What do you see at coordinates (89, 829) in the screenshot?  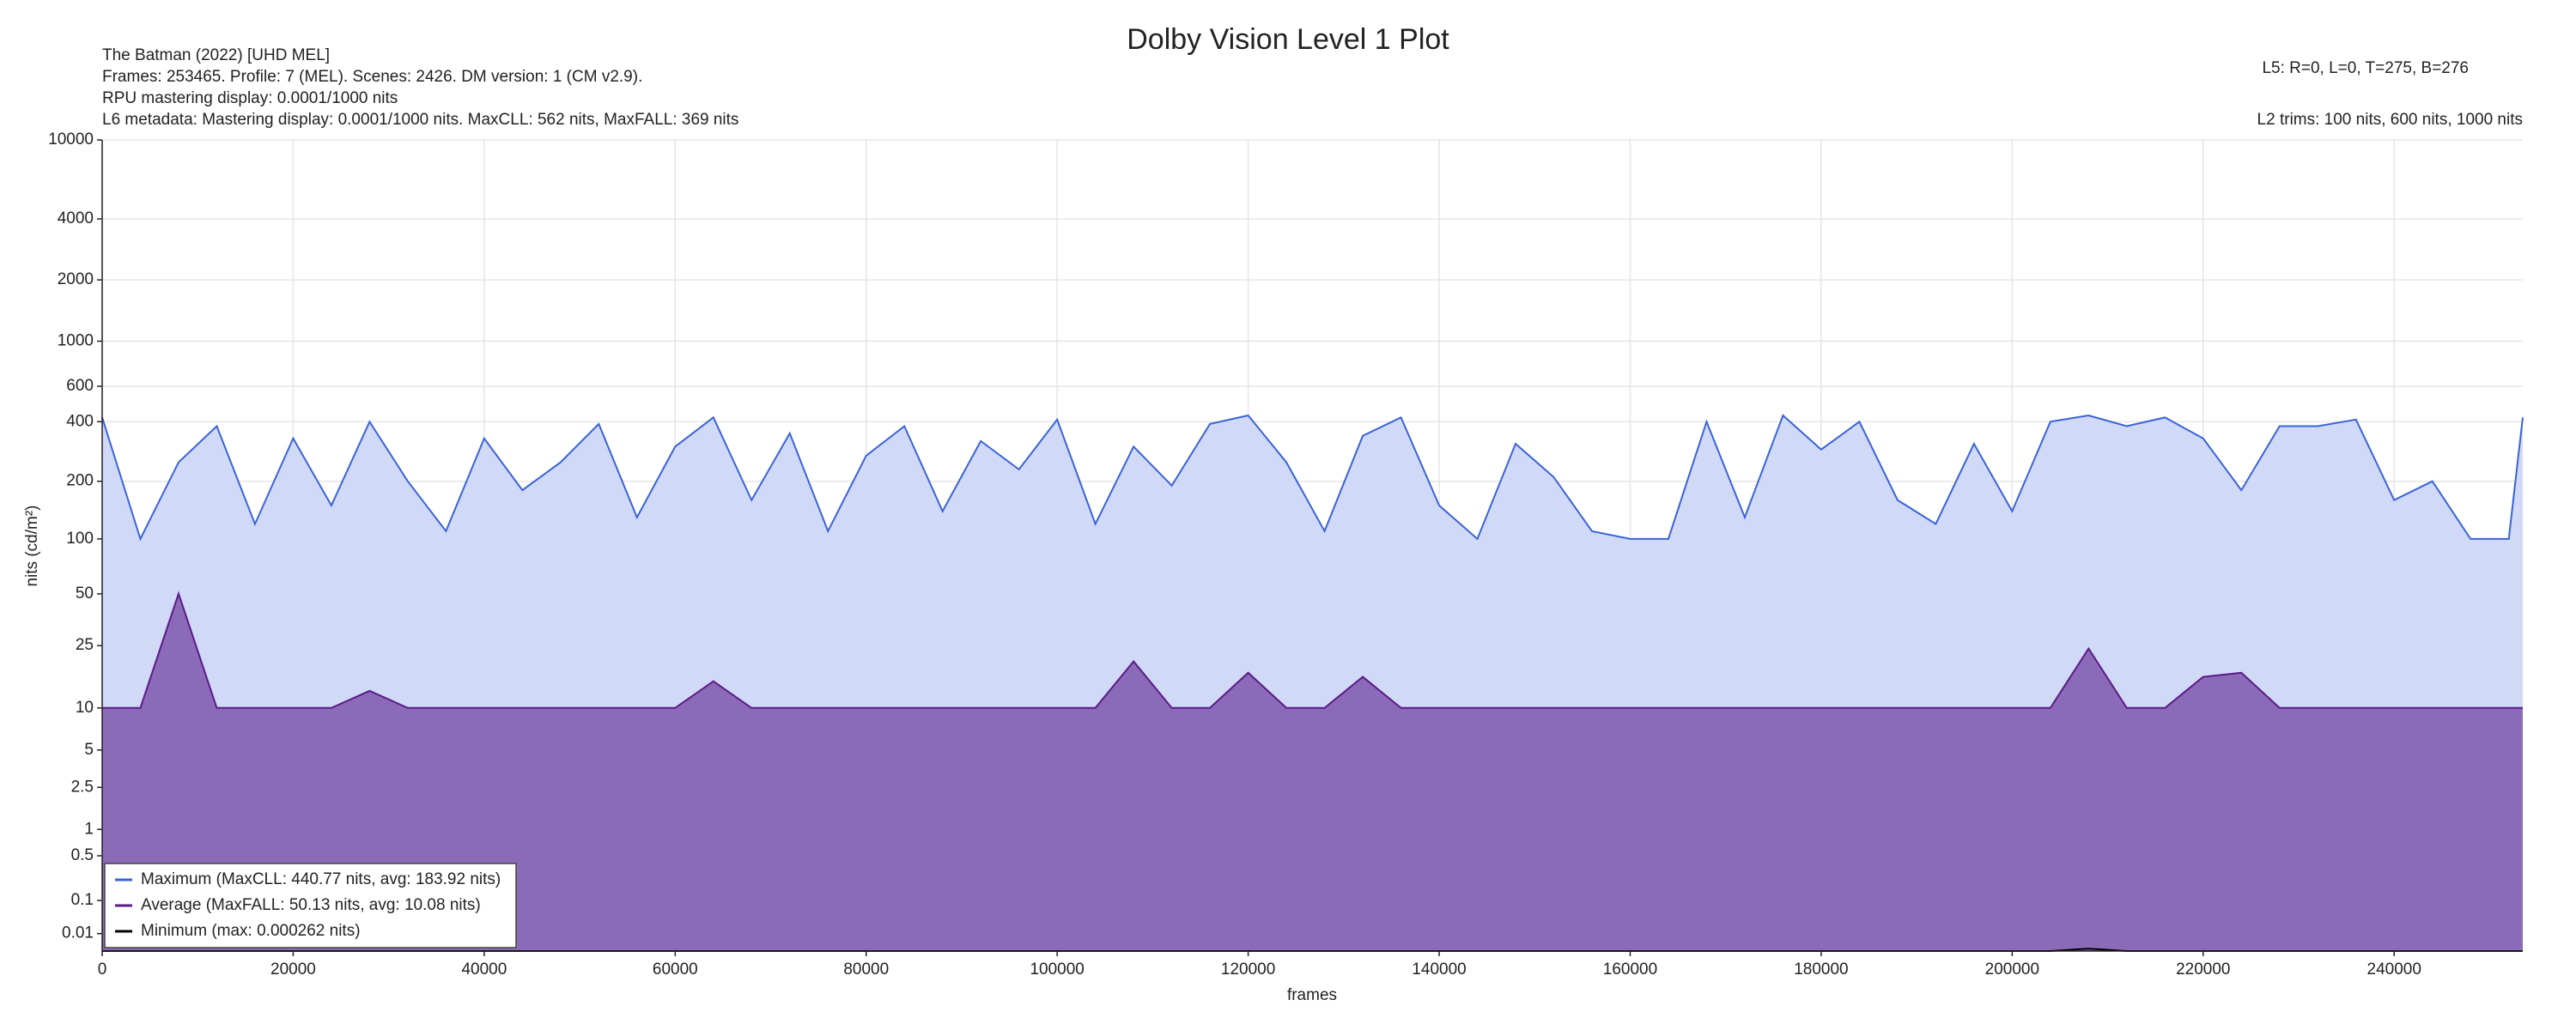 I see `y-tick-label: 1` at bounding box center [89, 829].